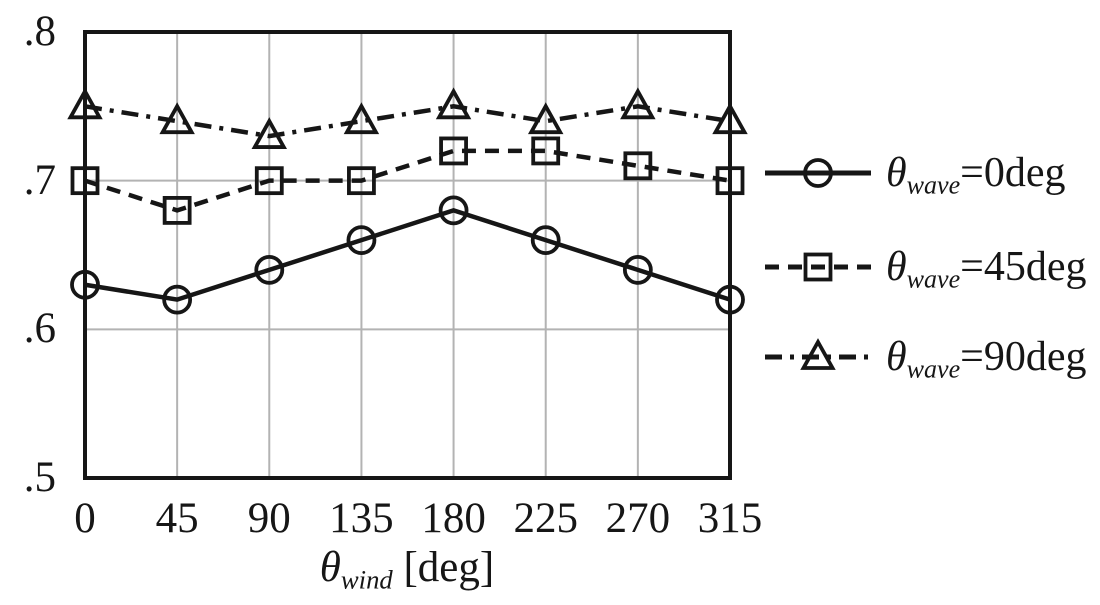 The width and height of the screenshot is (1100, 605). I want to click on x-axis-tick-label: 90, so click(269, 518).